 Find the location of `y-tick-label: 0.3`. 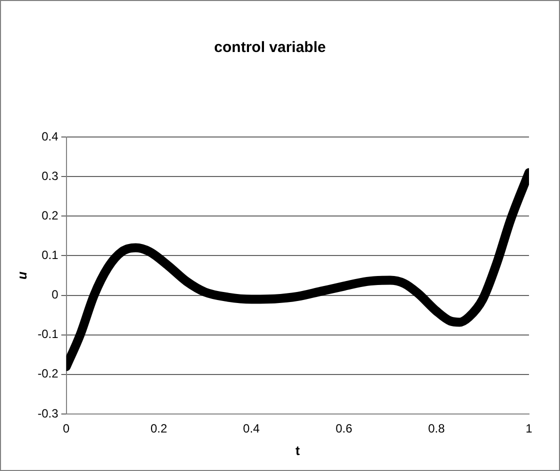

y-tick-label: 0.3 is located at coordinates (50, 175).